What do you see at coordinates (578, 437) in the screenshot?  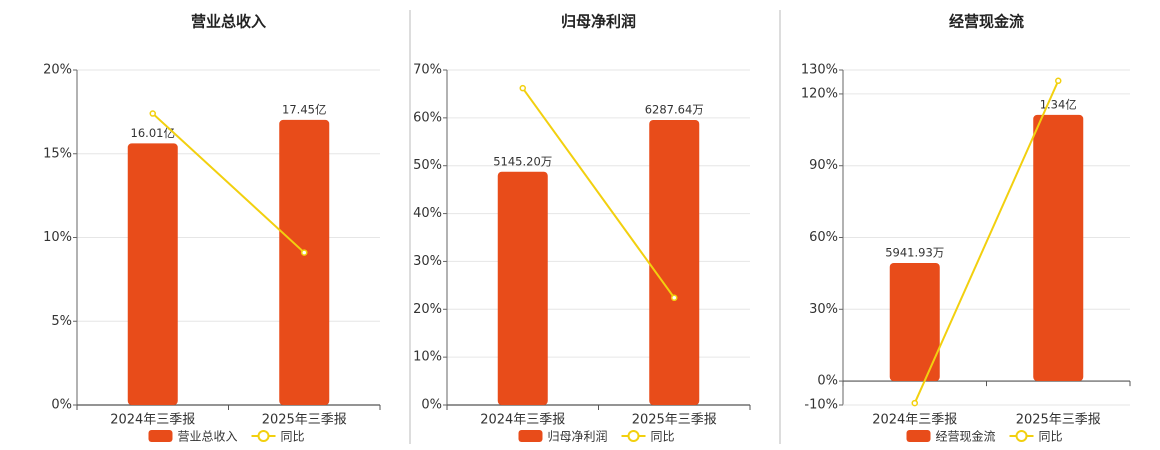 I see `legend-label: 归母净利润` at bounding box center [578, 437].